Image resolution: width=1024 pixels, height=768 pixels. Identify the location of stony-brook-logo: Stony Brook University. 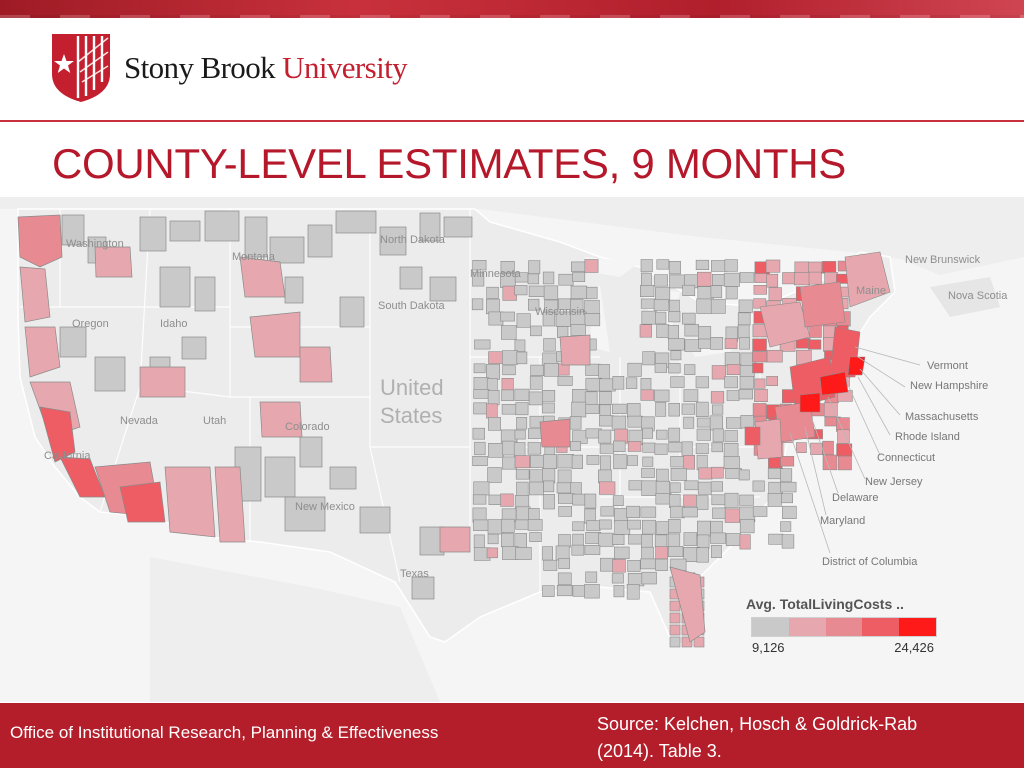
(260, 69).